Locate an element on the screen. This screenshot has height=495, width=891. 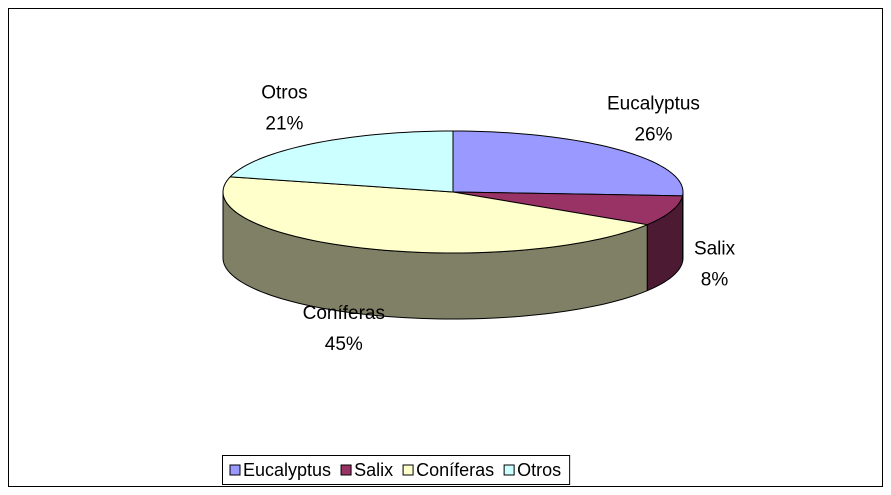
legend-label: Salix is located at coordinates (373, 470).